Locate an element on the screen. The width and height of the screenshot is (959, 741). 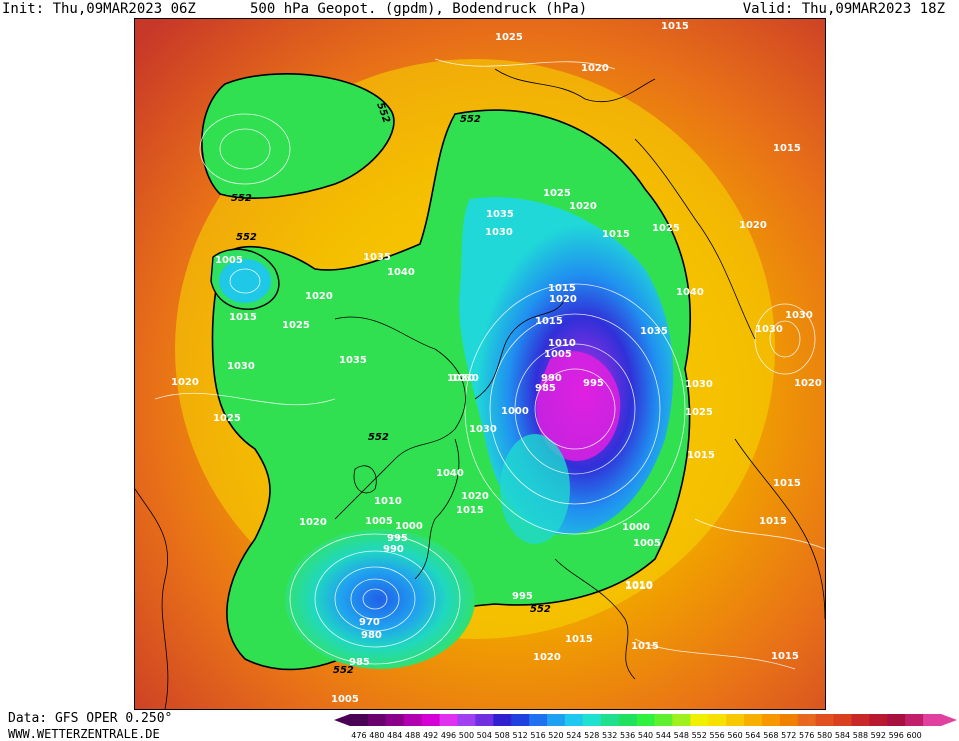
pressure-label: 1025 is located at coordinates (666, 228).